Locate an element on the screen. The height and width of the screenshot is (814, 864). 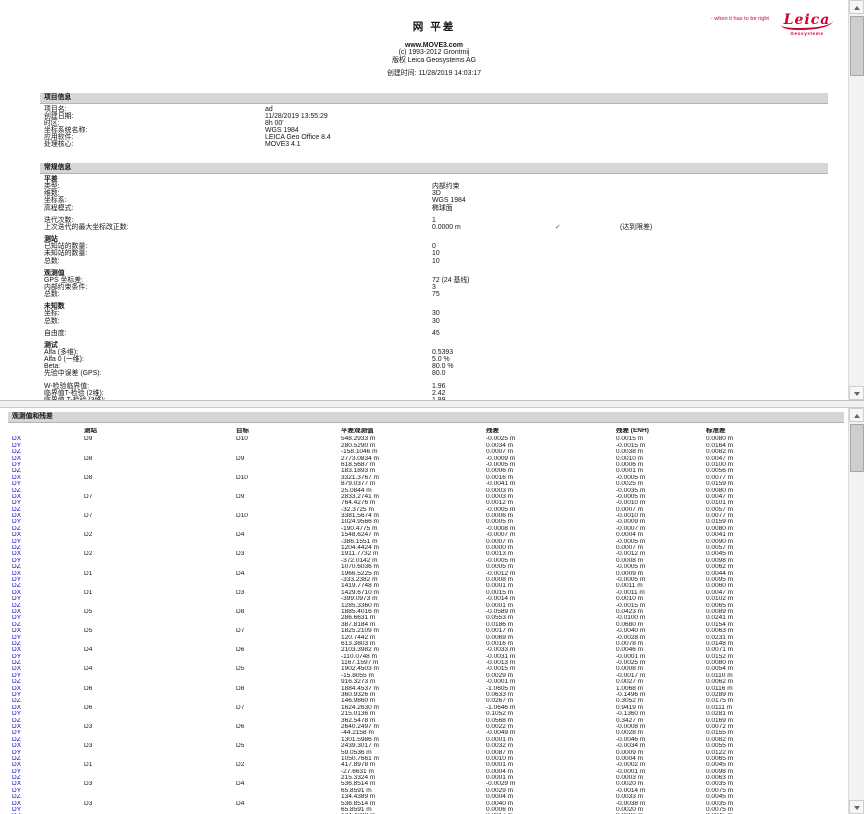
residual-cell: -0.0009 m is located at coordinates (501, 458).